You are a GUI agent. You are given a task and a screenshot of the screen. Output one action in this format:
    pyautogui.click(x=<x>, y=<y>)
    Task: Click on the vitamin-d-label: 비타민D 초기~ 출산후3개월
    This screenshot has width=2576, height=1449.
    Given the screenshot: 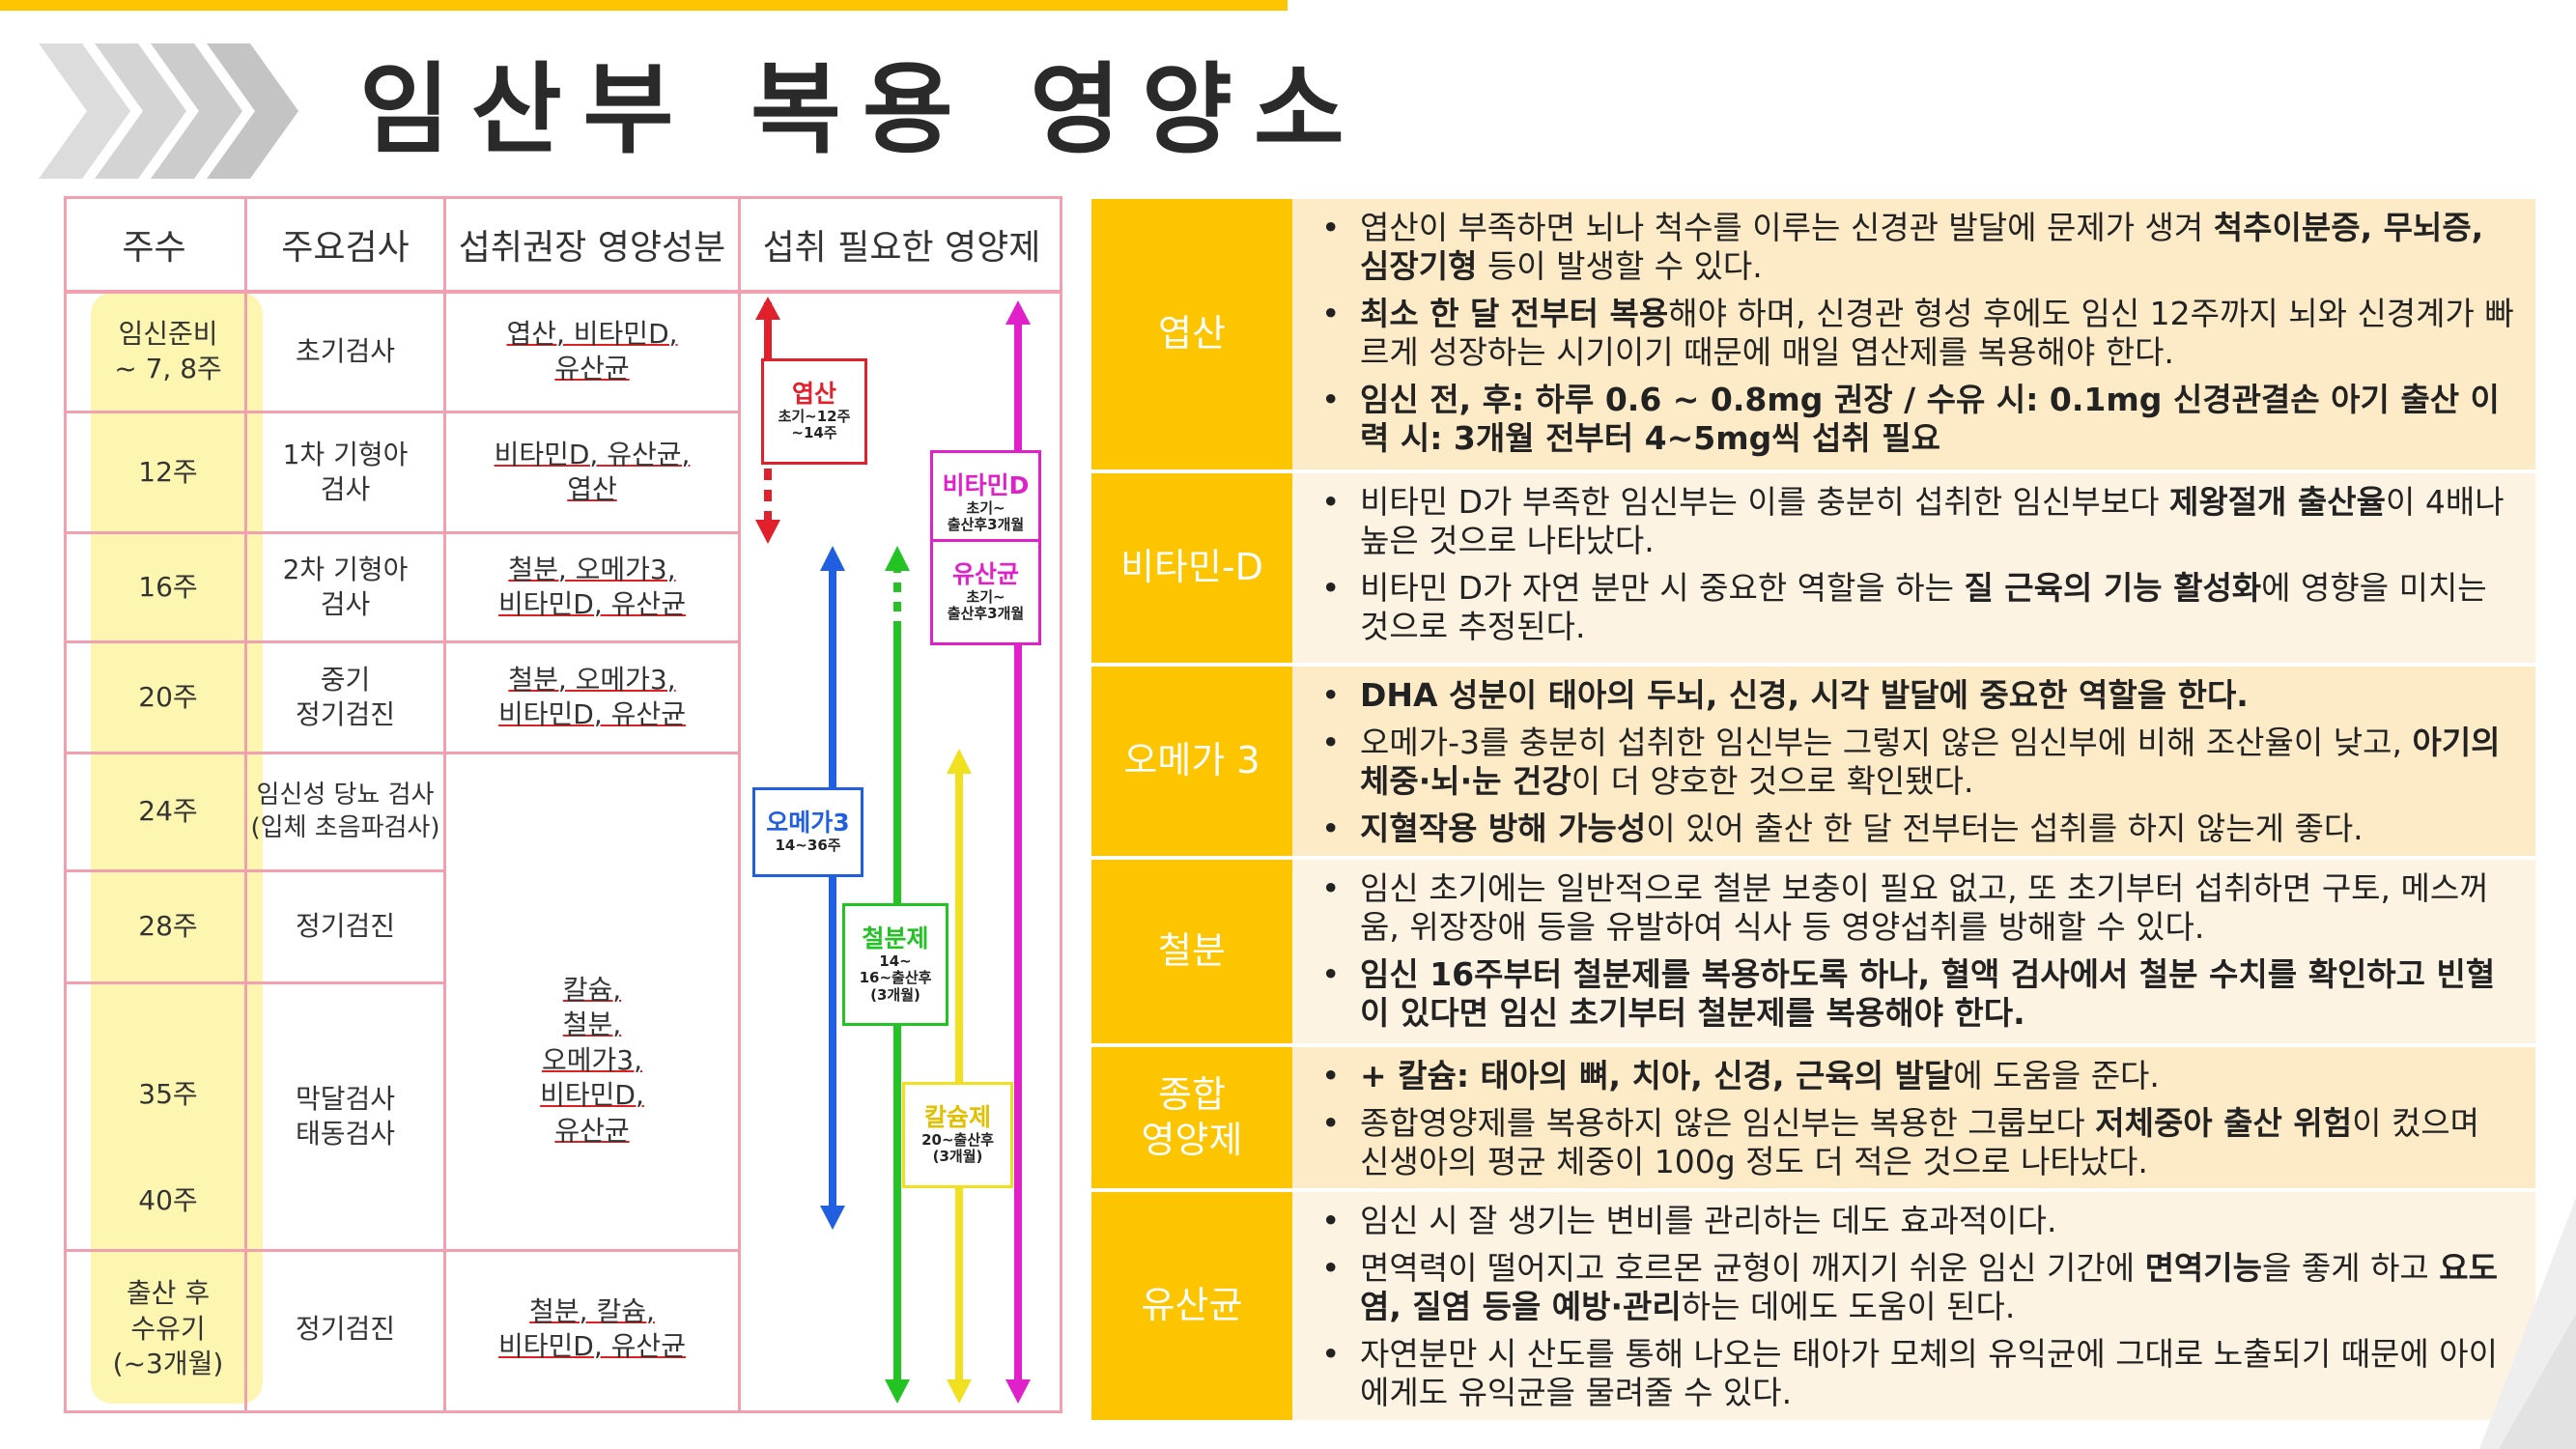 What is the action you would take?
    pyautogui.click(x=985, y=503)
    